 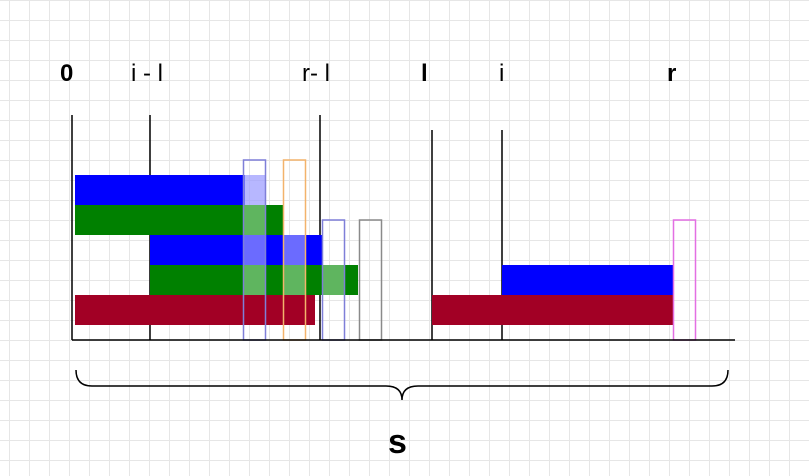 I want to click on label-r-minus-l: r- l, so click(x=316, y=73).